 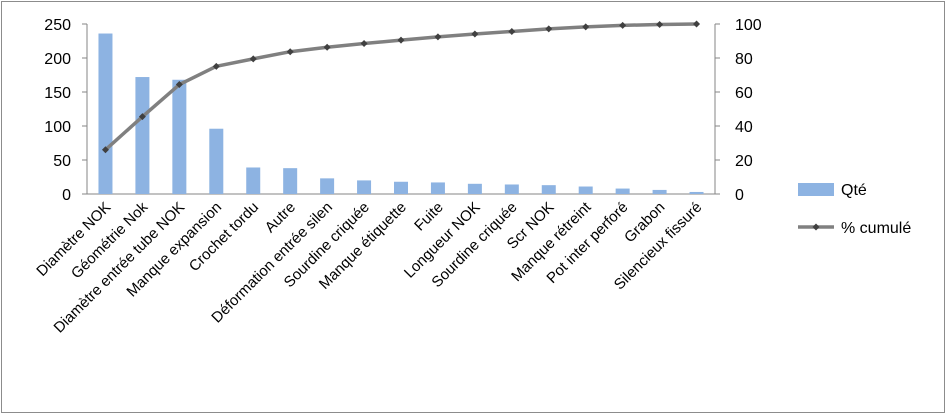 I want to click on left-tick-label: 50, so click(x=62, y=161).